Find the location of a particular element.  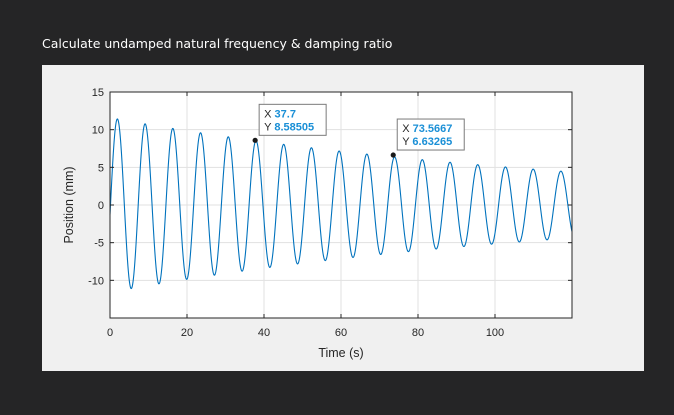

x-tick-label: 60 is located at coordinates (341, 333).